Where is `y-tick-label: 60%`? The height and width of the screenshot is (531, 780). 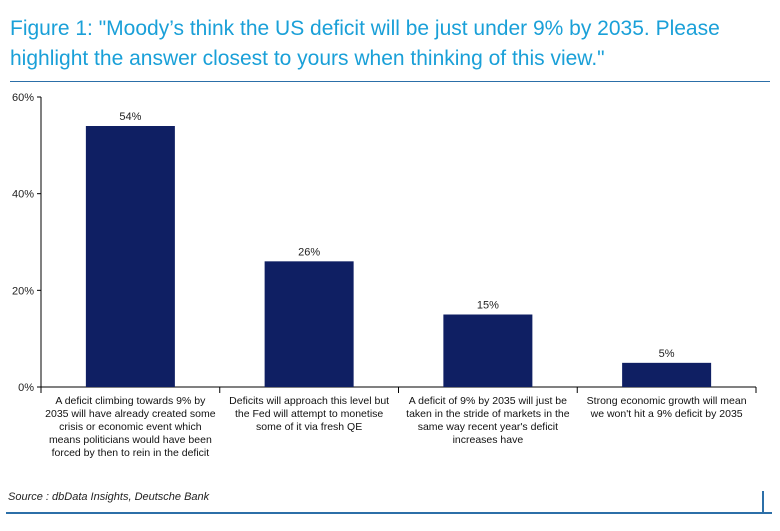 y-tick-label: 60% is located at coordinates (23, 98).